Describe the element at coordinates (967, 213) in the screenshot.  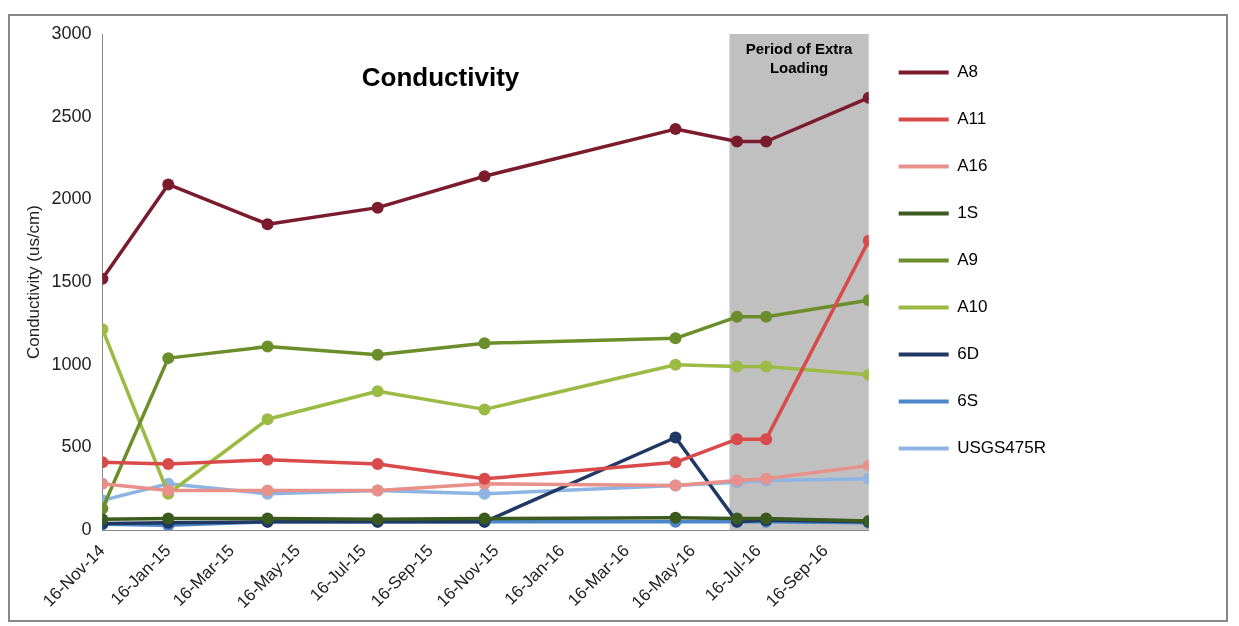
I see `legend-label: 1S` at that location.